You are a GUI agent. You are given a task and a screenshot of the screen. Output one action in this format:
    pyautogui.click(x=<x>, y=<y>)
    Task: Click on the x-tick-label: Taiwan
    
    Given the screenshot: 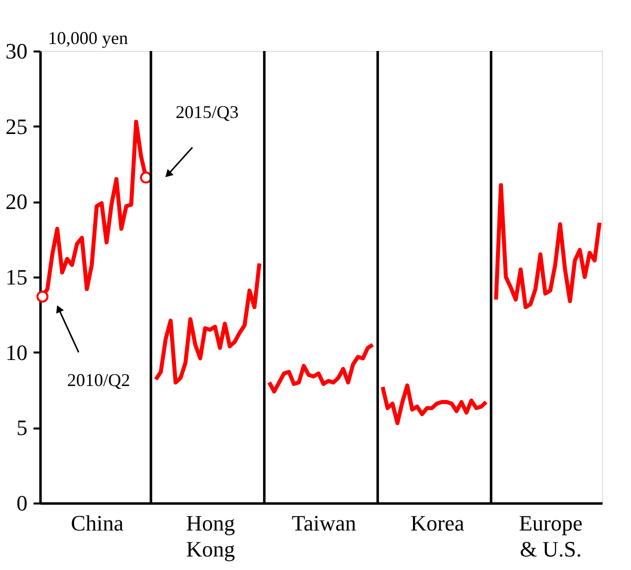 What is the action you would take?
    pyautogui.click(x=324, y=523)
    